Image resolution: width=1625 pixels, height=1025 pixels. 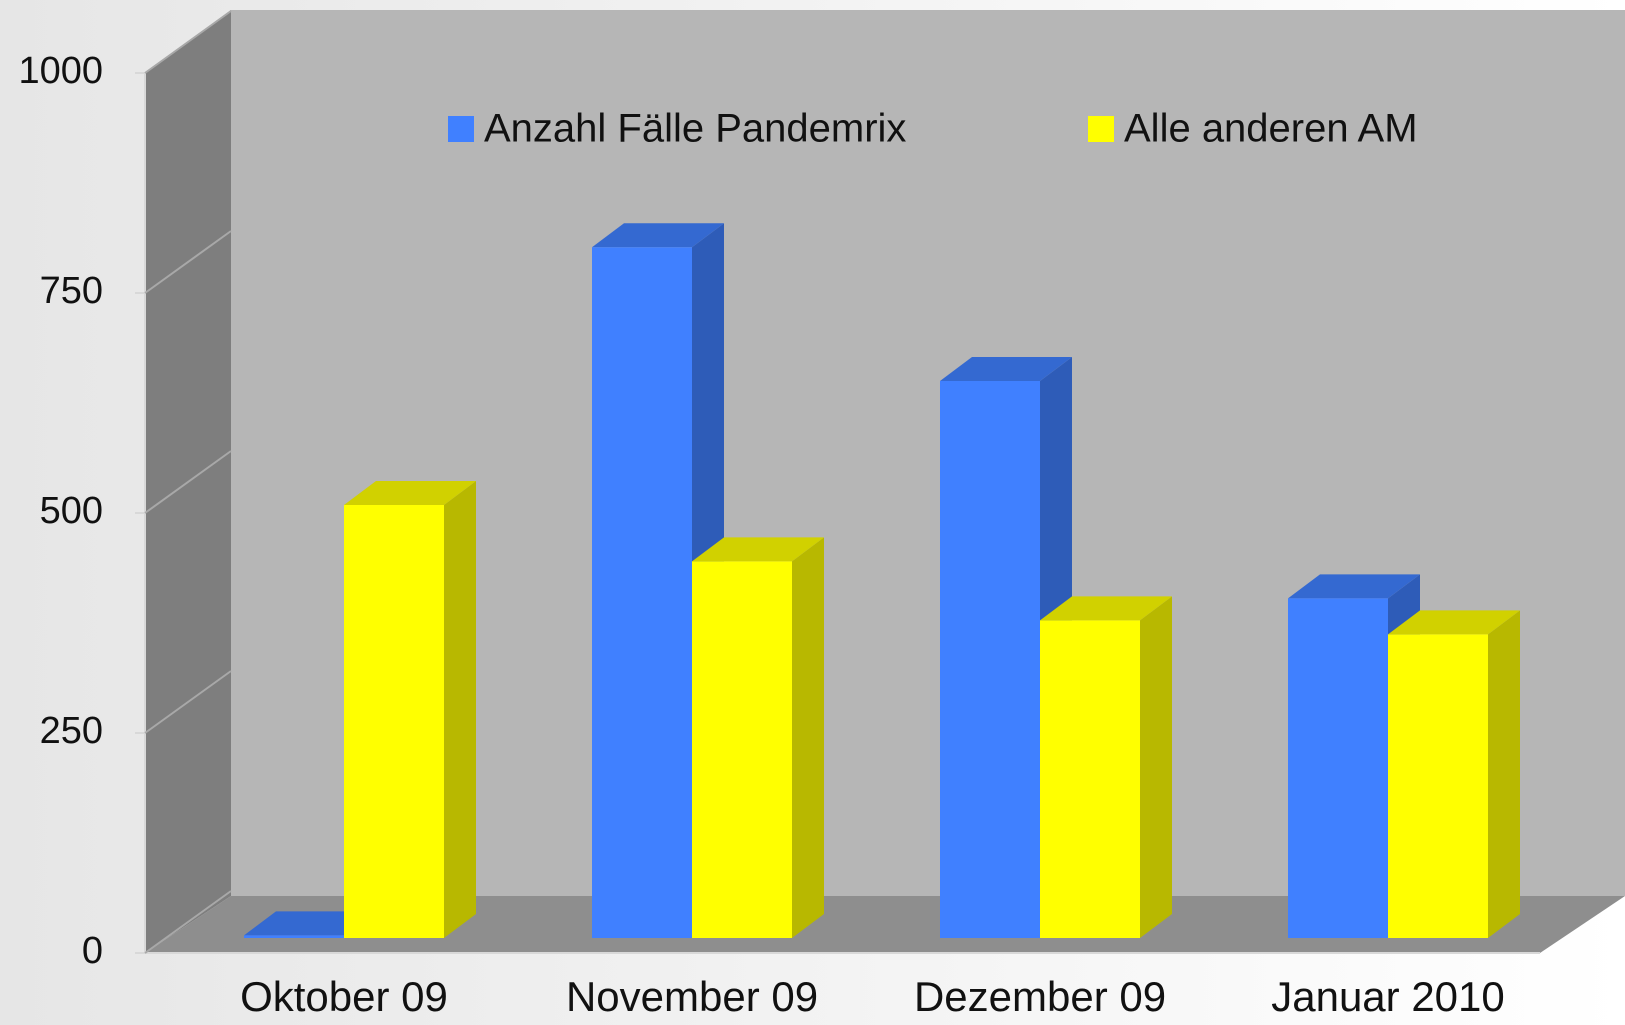 I want to click on x-tick-label: Januar 2010, so click(x=1388, y=996).